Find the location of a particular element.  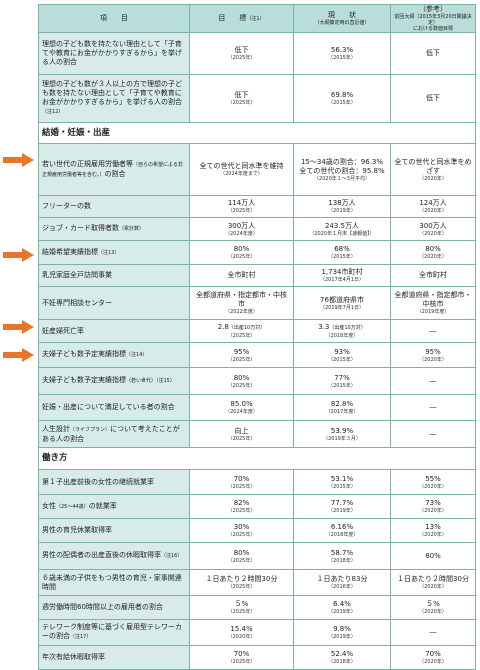

target-cell: 全都道府県・指定都市・中核市 （2022年度） is located at coordinates (241, 303).